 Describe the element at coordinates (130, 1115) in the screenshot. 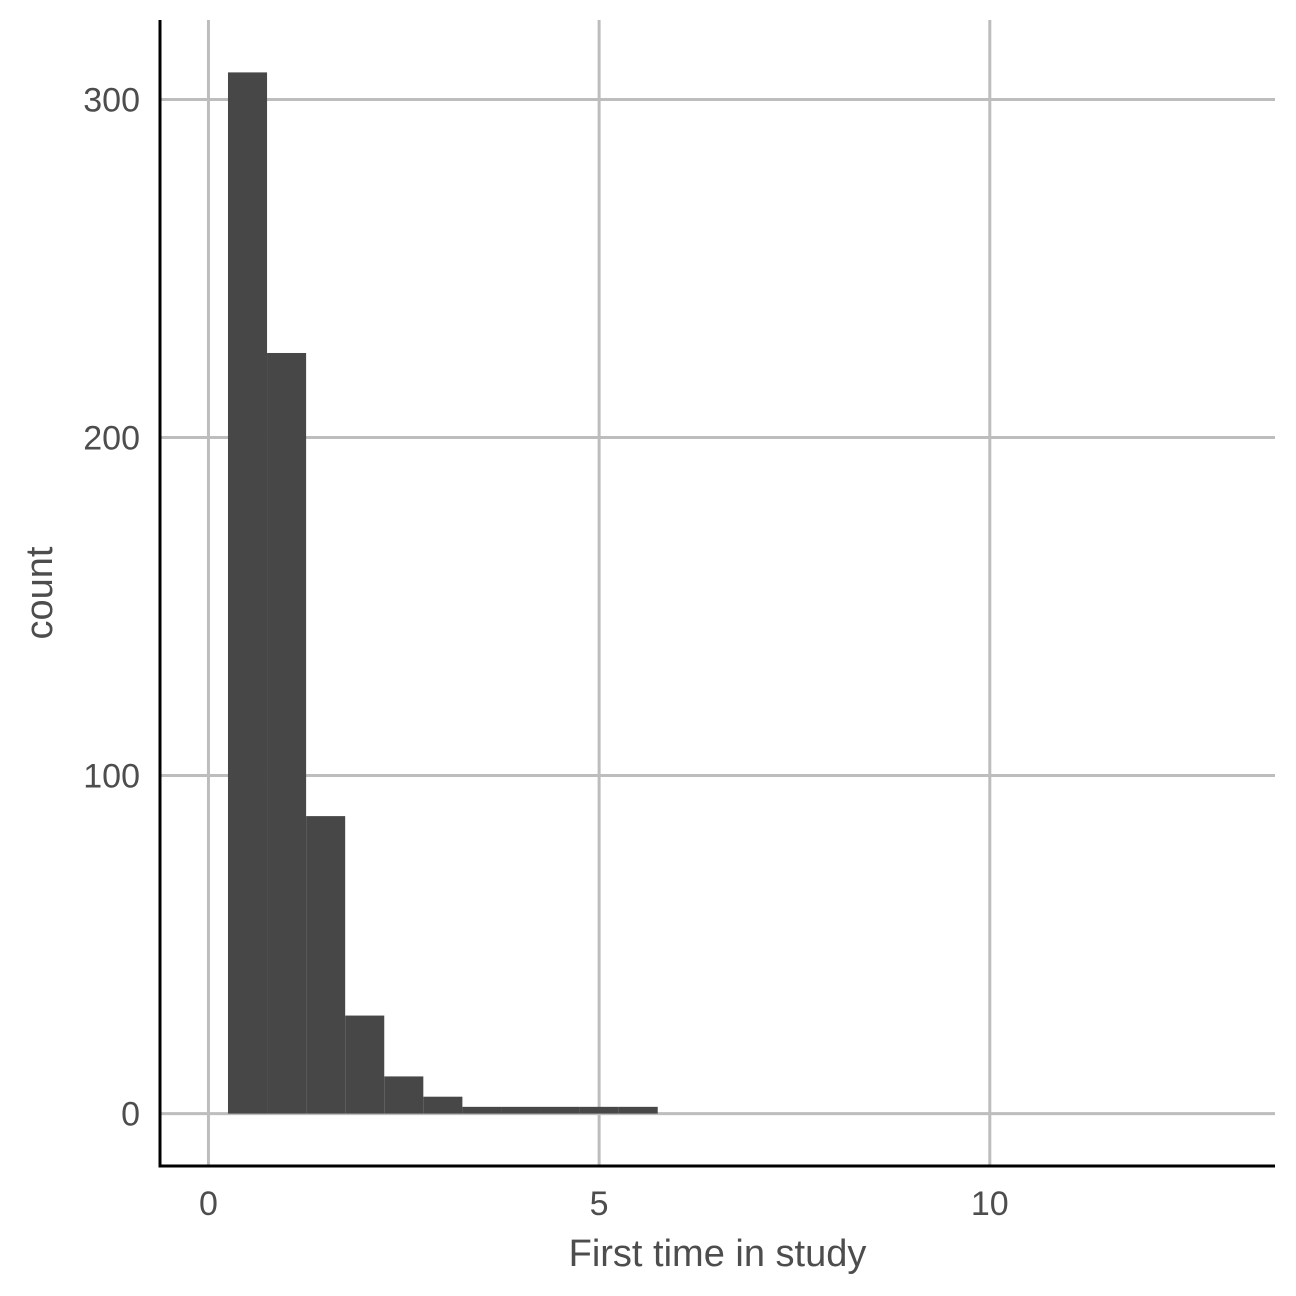

I see `y-tick-label: 0` at that location.